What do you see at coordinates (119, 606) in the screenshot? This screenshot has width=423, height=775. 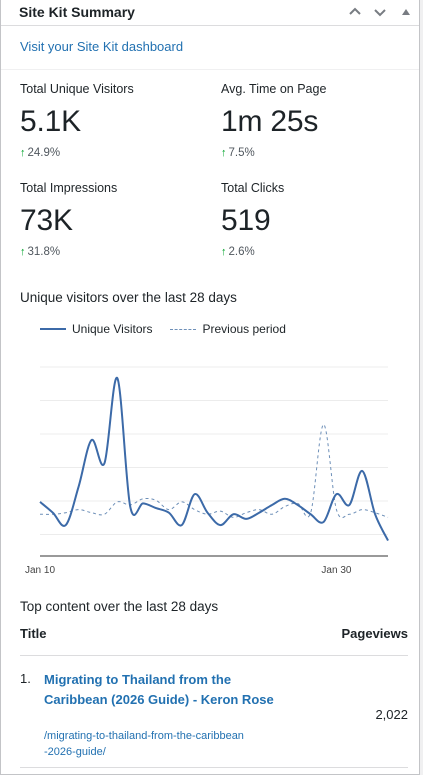 I see `top-content-title: Top content over the last 28 days` at bounding box center [119, 606].